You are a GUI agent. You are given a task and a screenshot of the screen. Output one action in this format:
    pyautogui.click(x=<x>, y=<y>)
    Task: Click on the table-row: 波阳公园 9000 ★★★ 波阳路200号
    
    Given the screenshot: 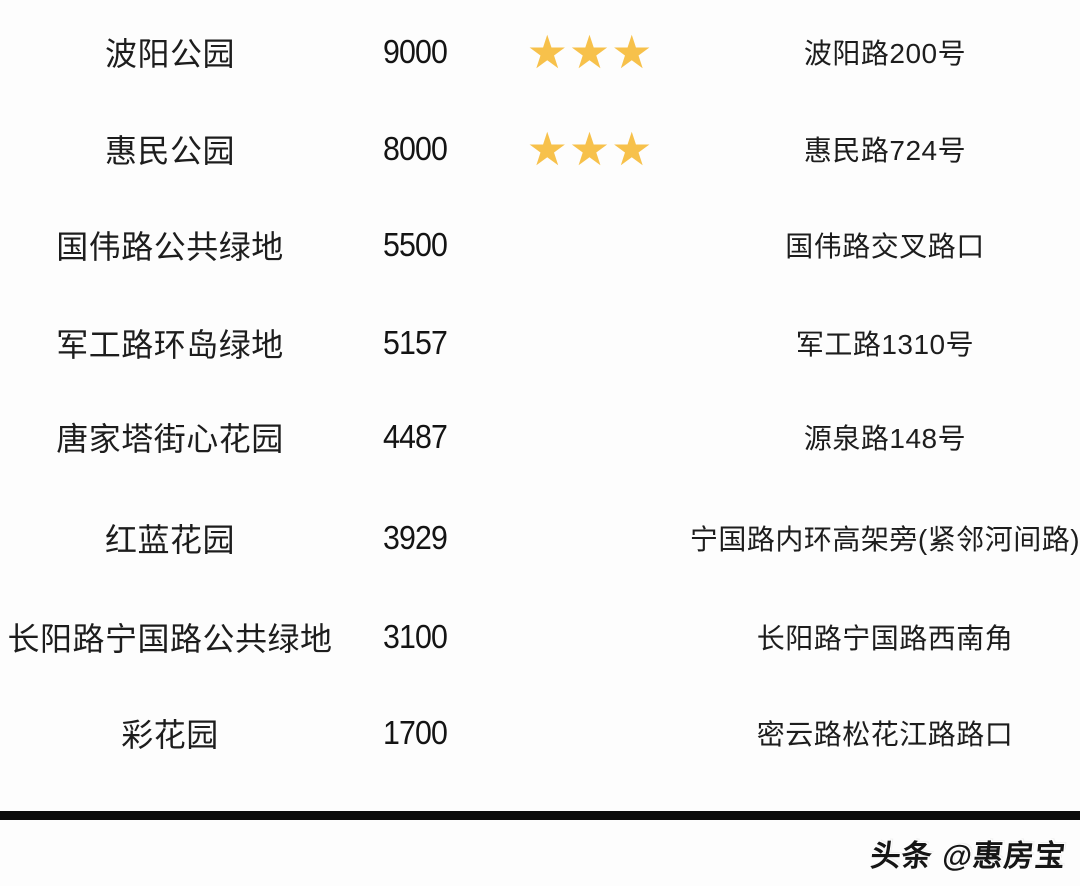 What is the action you would take?
    pyautogui.click(x=540, y=52)
    